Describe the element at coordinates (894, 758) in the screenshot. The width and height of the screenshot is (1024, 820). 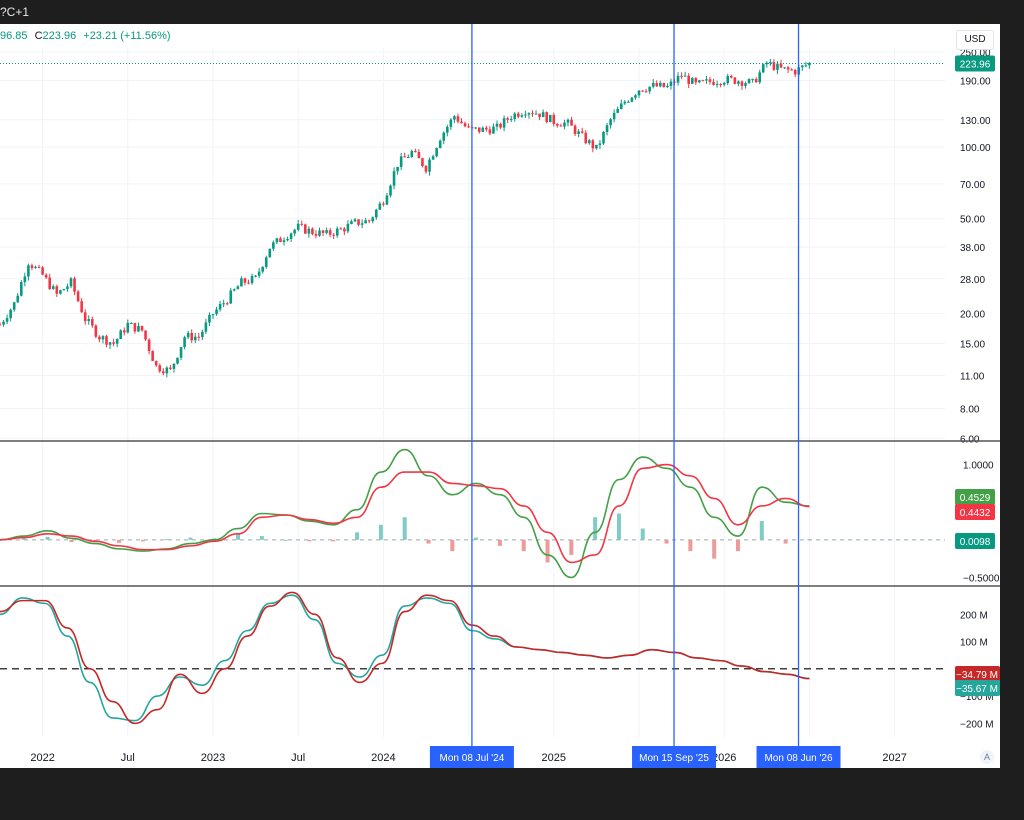
I see `x-axis-label: 2027` at that location.